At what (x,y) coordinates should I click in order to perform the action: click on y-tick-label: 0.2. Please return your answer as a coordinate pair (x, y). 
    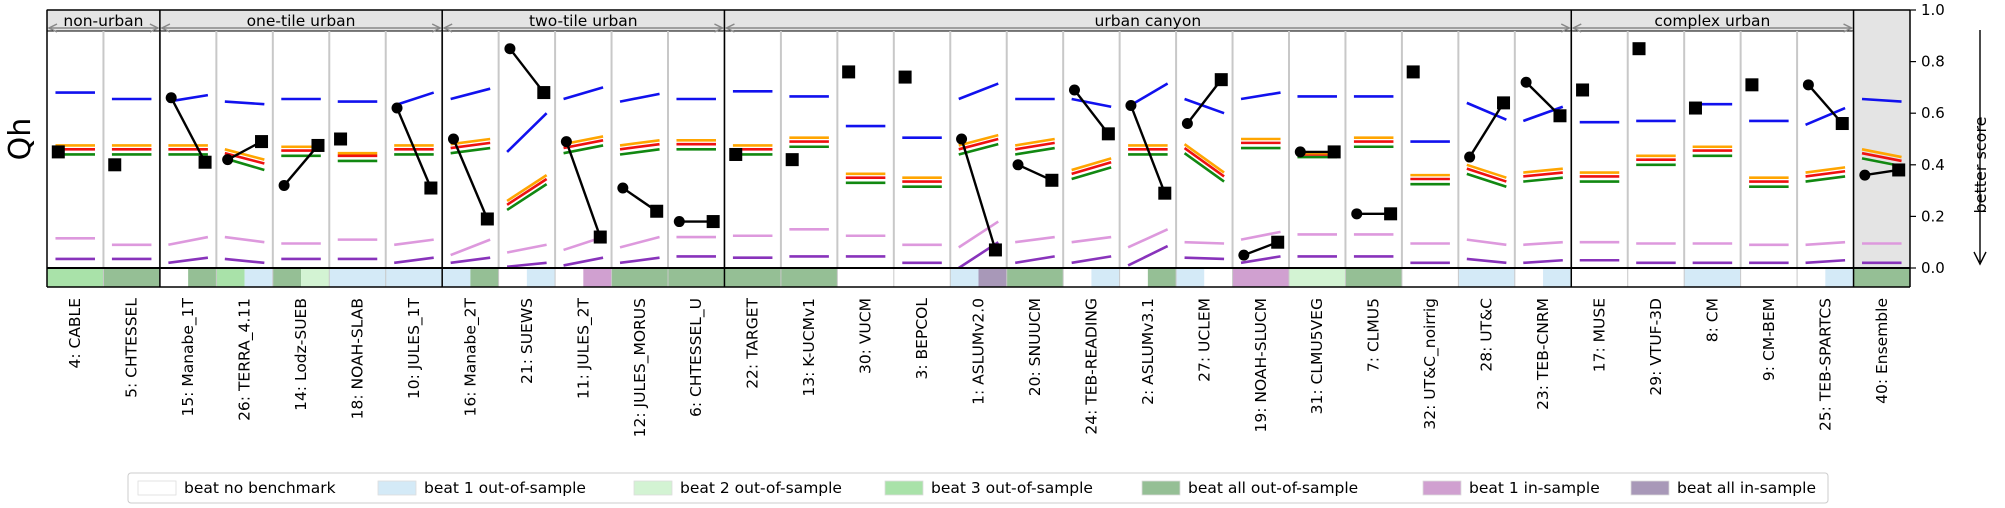
    Looking at the image, I should click on (1933, 216).